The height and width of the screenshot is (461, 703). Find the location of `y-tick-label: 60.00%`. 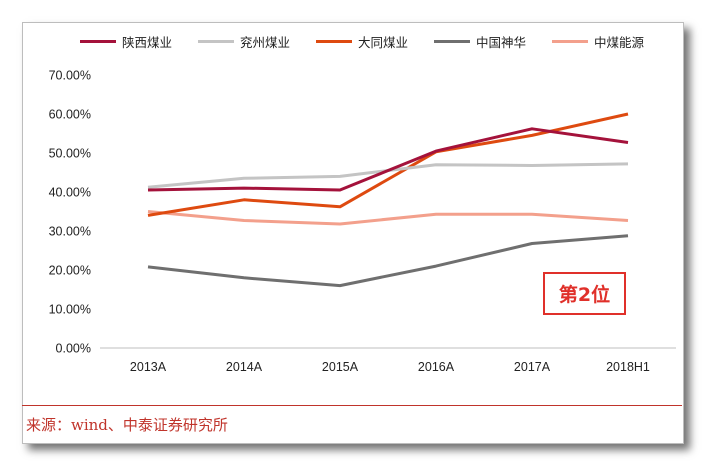

y-tick-label: 60.00% is located at coordinates (70, 115).